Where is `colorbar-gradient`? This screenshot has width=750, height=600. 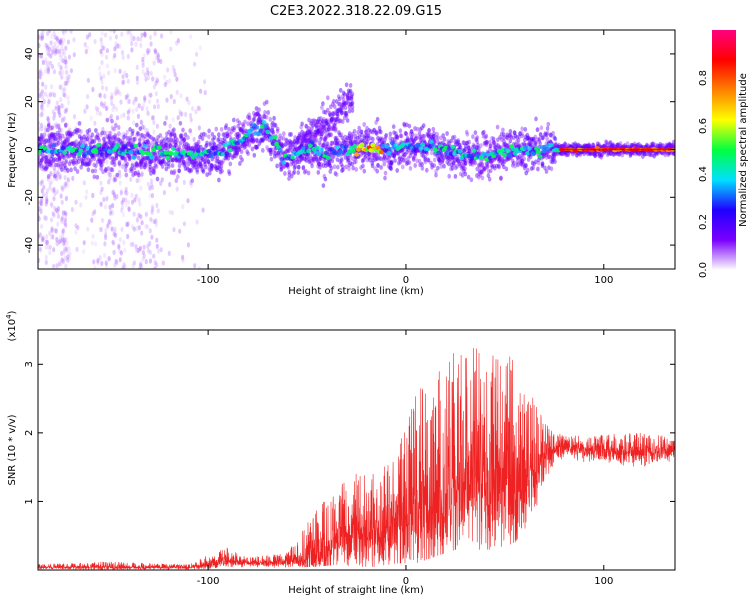
colorbar-gradient is located at coordinates (724, 150).